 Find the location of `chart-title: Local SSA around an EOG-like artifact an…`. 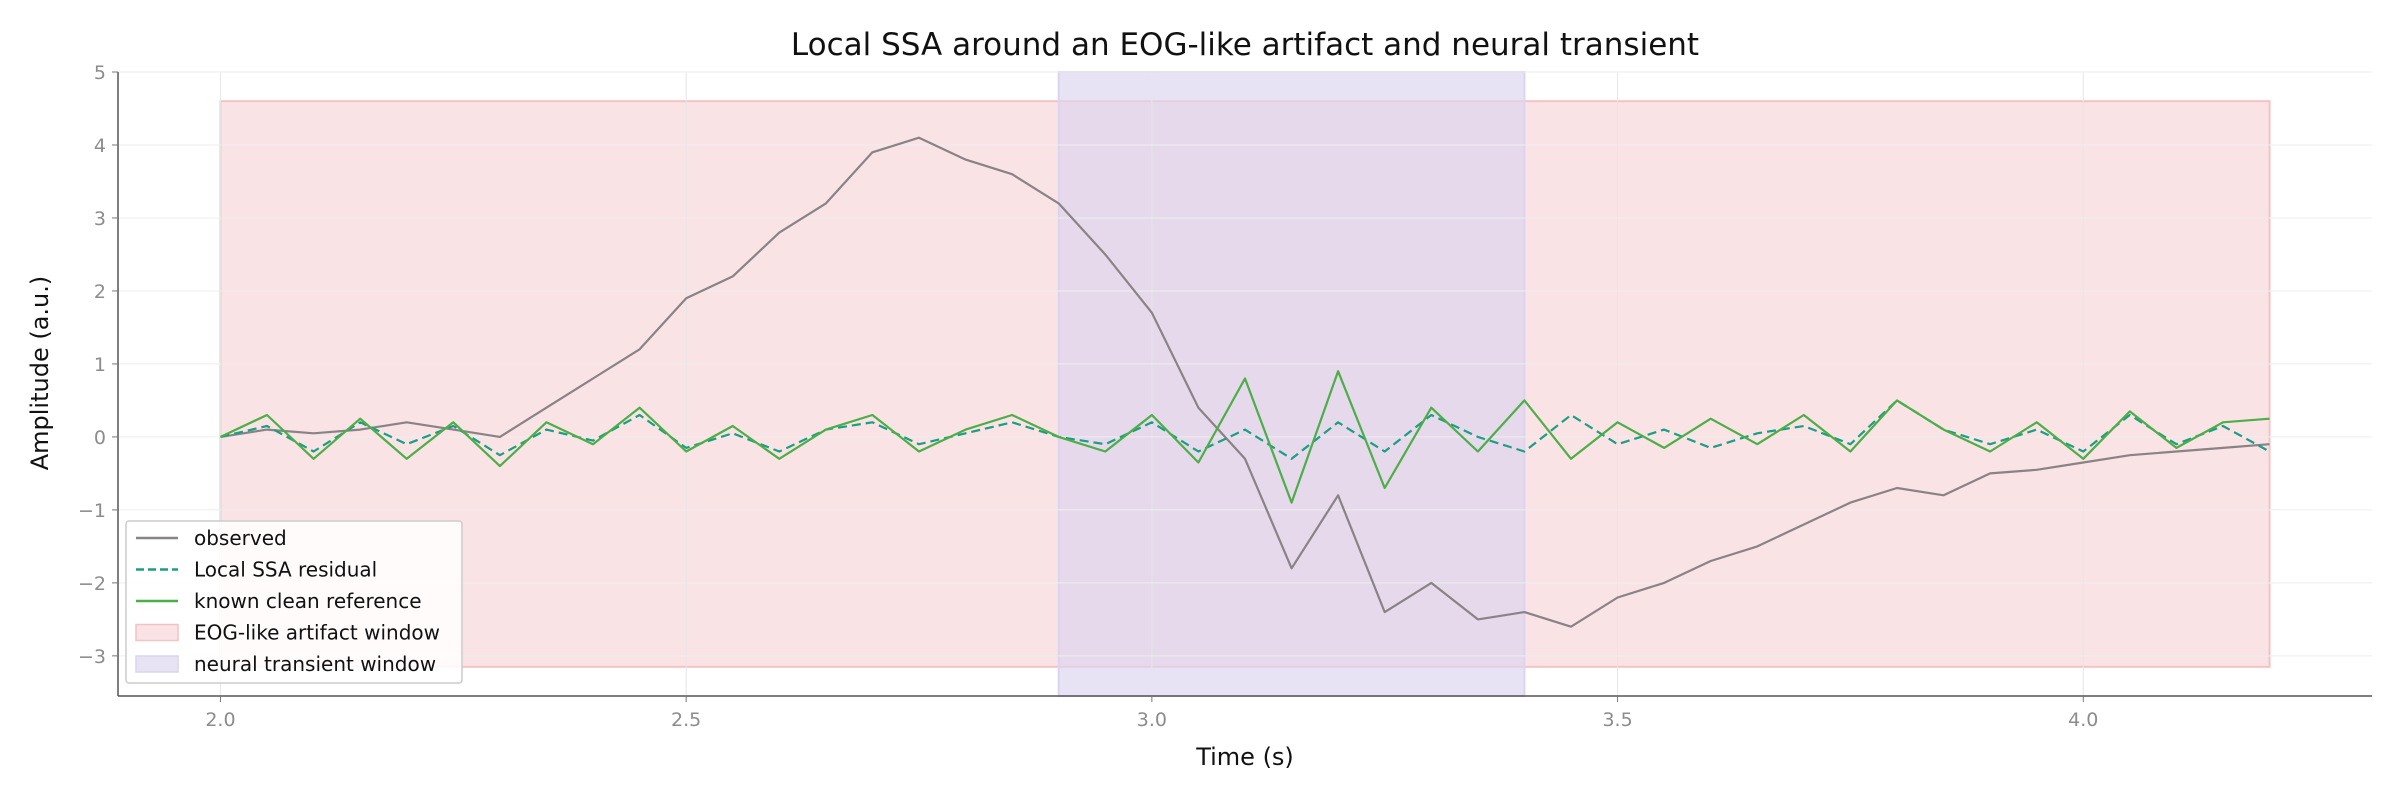

chart-title: Local SSA around an EOG-like artifact an… is located at coordinates (1245, 45).